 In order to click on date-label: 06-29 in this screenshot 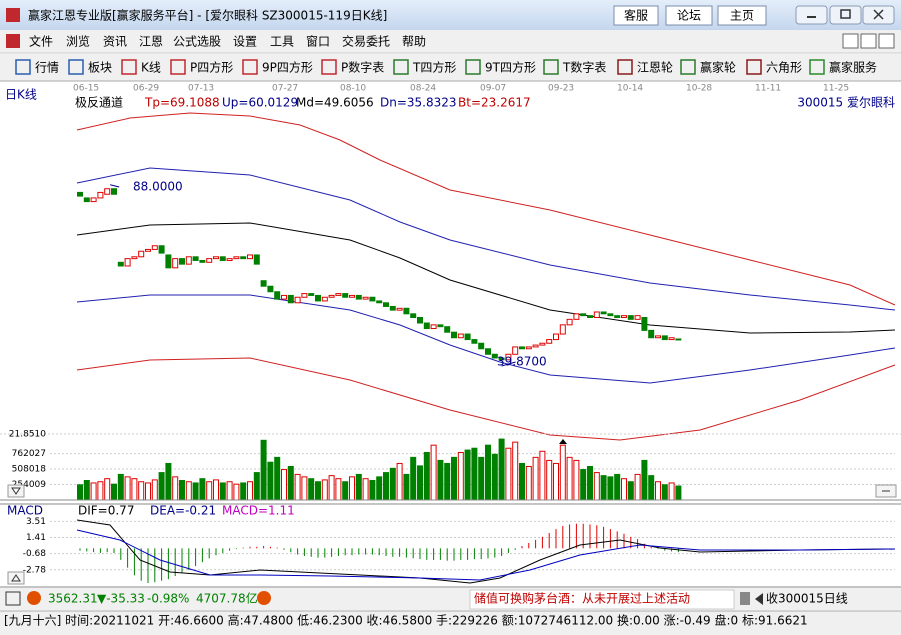, I will do `click(146, 89)`.